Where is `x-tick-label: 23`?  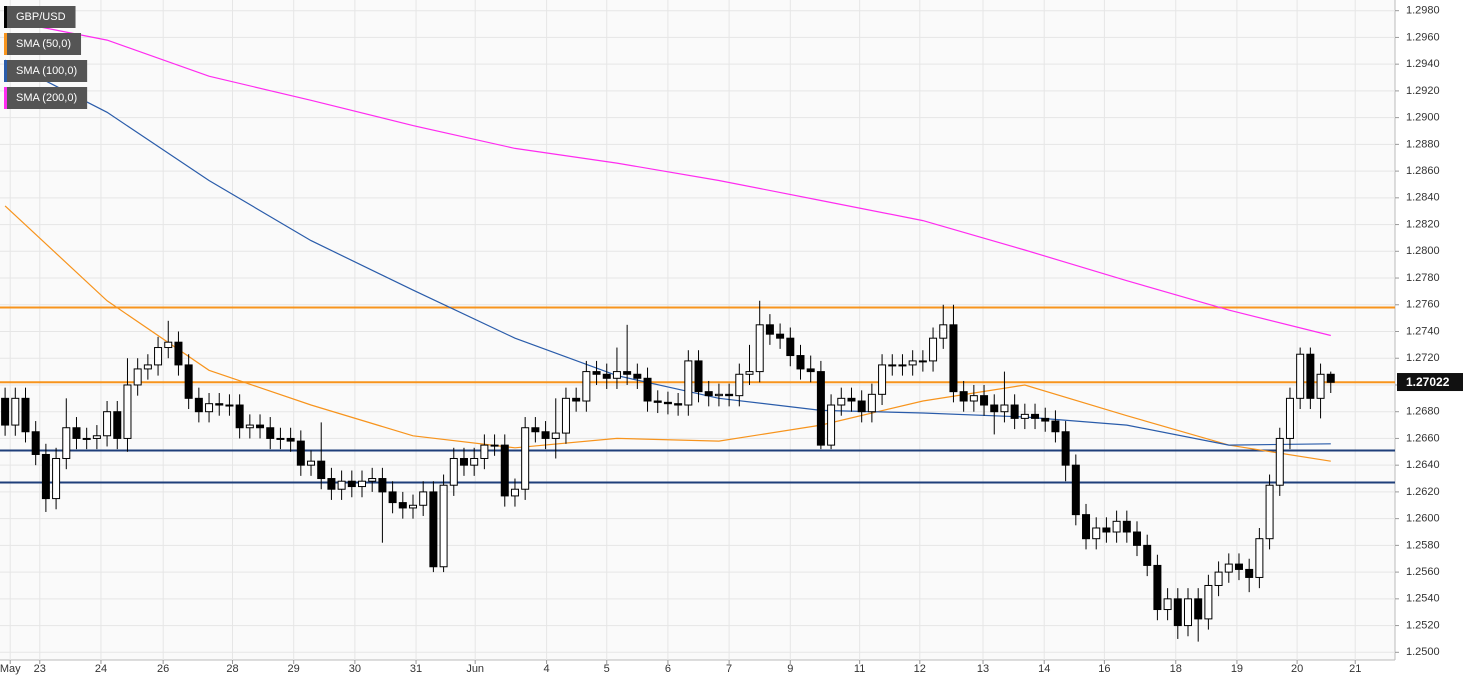 x-tick-label: 23 is located at coordinates (40, 669).